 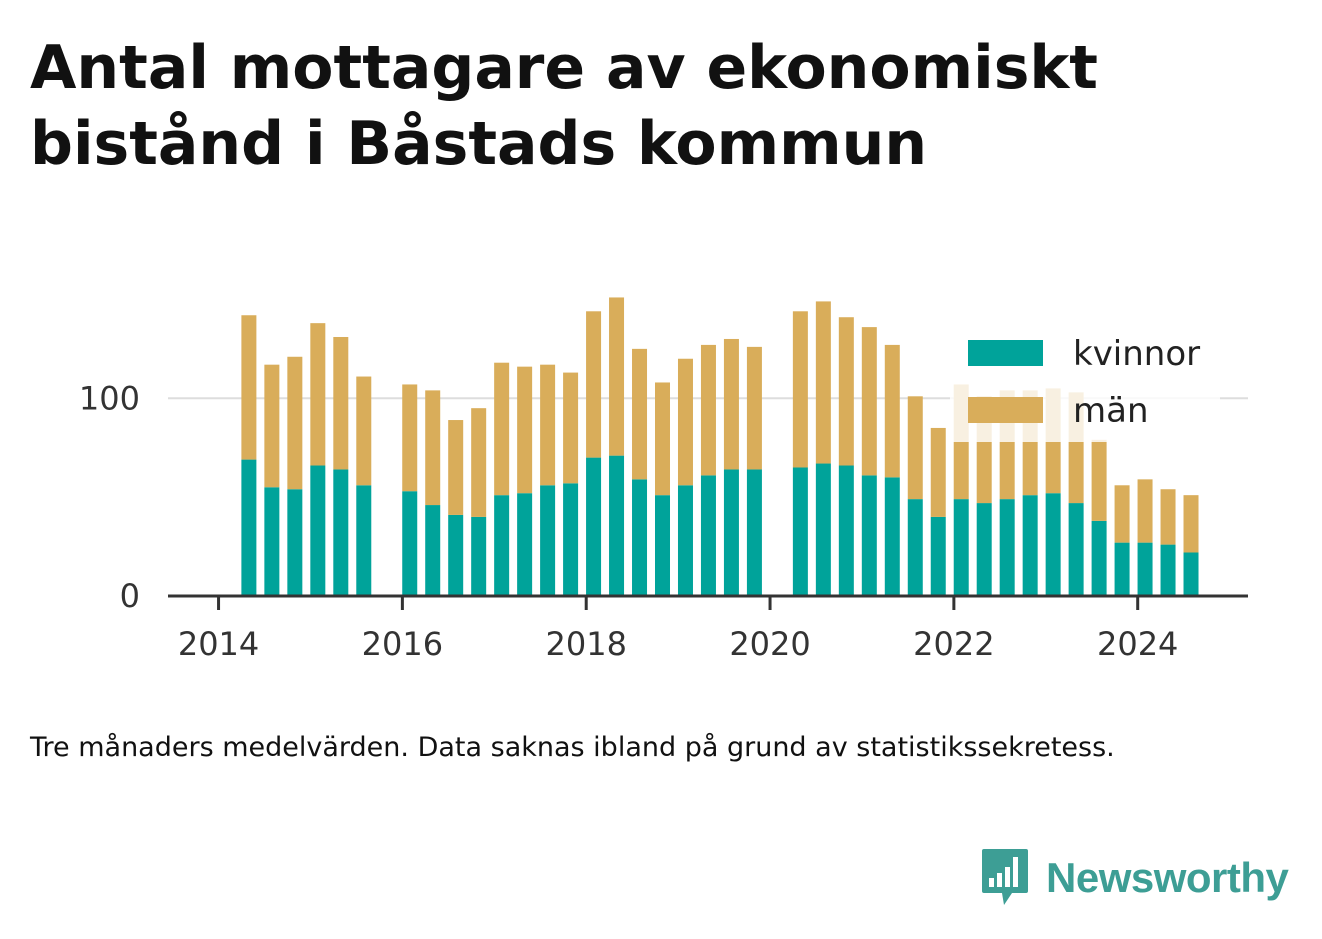 I want to click on brand-logo: Newsworthy, so click(x=1134, y=878).